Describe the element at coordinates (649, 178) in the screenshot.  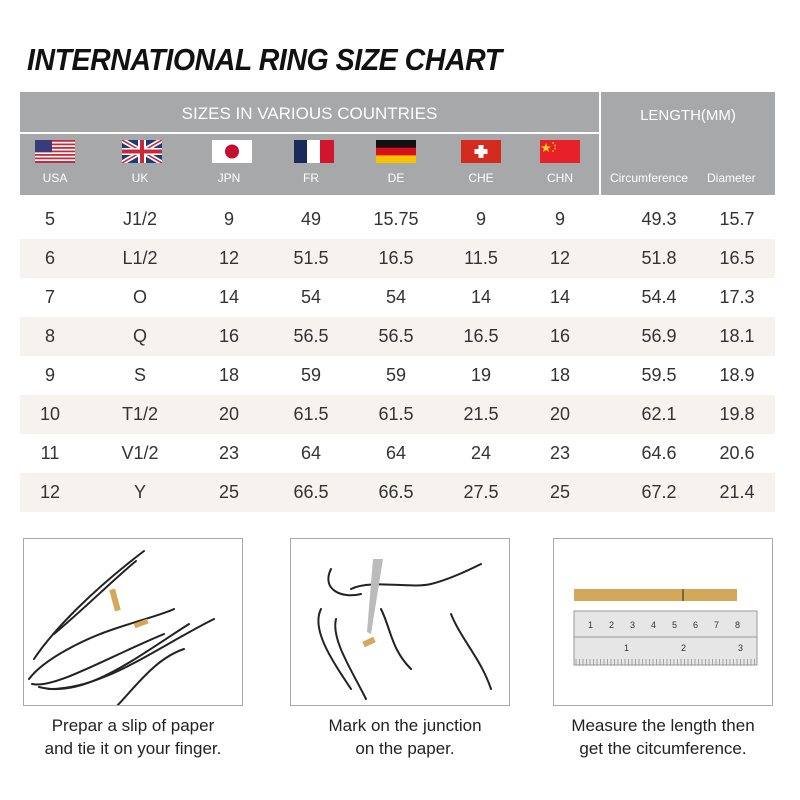
I see `circumference-label: Circumference` at that location.